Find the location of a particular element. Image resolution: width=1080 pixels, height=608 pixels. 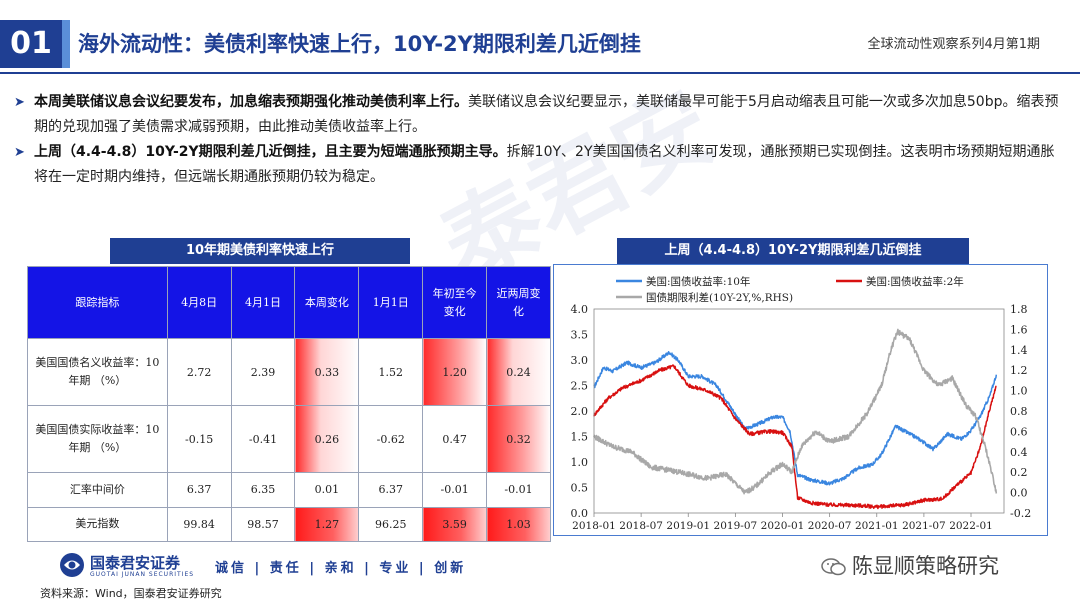

table-row: 美元指数 99.84 98.57 1.27 96.25 3.59 1.03 is located at coordinates (289, 524).